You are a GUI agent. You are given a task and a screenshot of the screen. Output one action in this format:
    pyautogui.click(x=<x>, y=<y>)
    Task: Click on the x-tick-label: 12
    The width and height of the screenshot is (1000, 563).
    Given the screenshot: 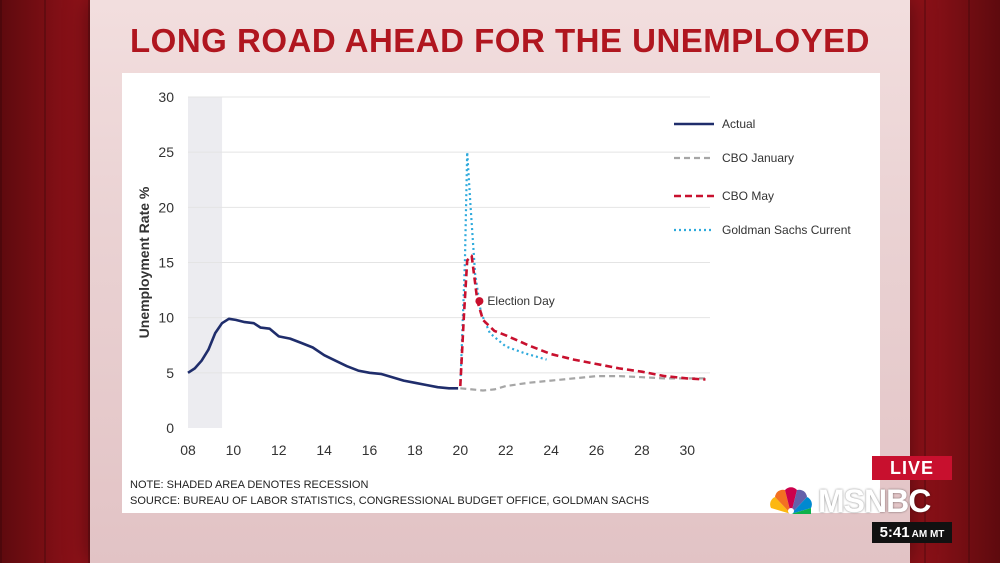 What is the action you would take?
    pyautogui.click(x=279, y=450)
    